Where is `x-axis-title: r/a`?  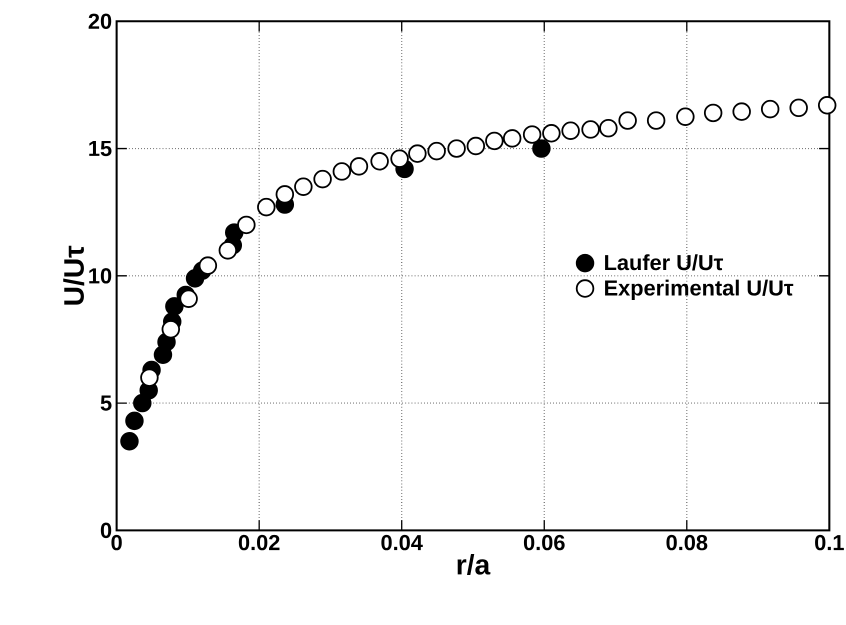
x-axis-title: r/a is located at coordinates (474, 565).